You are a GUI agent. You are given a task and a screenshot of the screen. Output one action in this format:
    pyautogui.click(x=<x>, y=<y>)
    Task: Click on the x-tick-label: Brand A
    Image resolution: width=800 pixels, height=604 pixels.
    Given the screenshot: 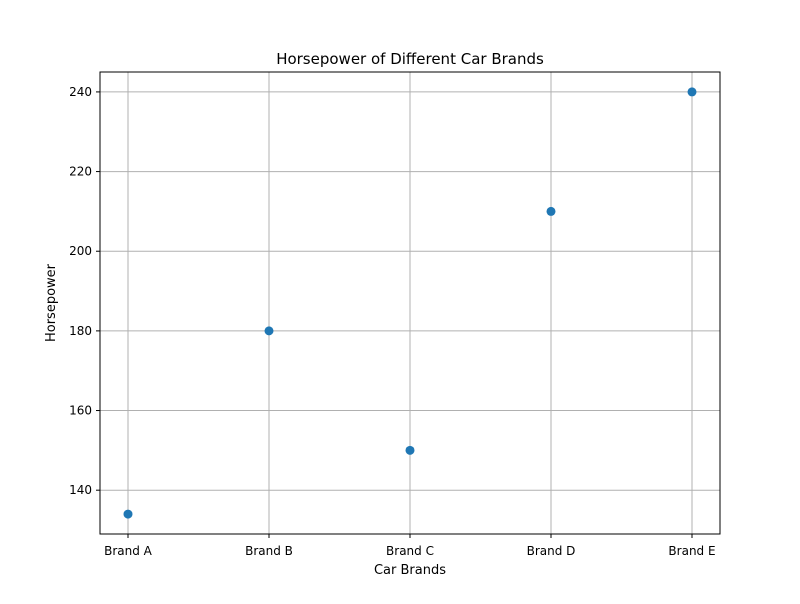 What is the action you would take?
    pyautogui.click(x=128, y=551)
    